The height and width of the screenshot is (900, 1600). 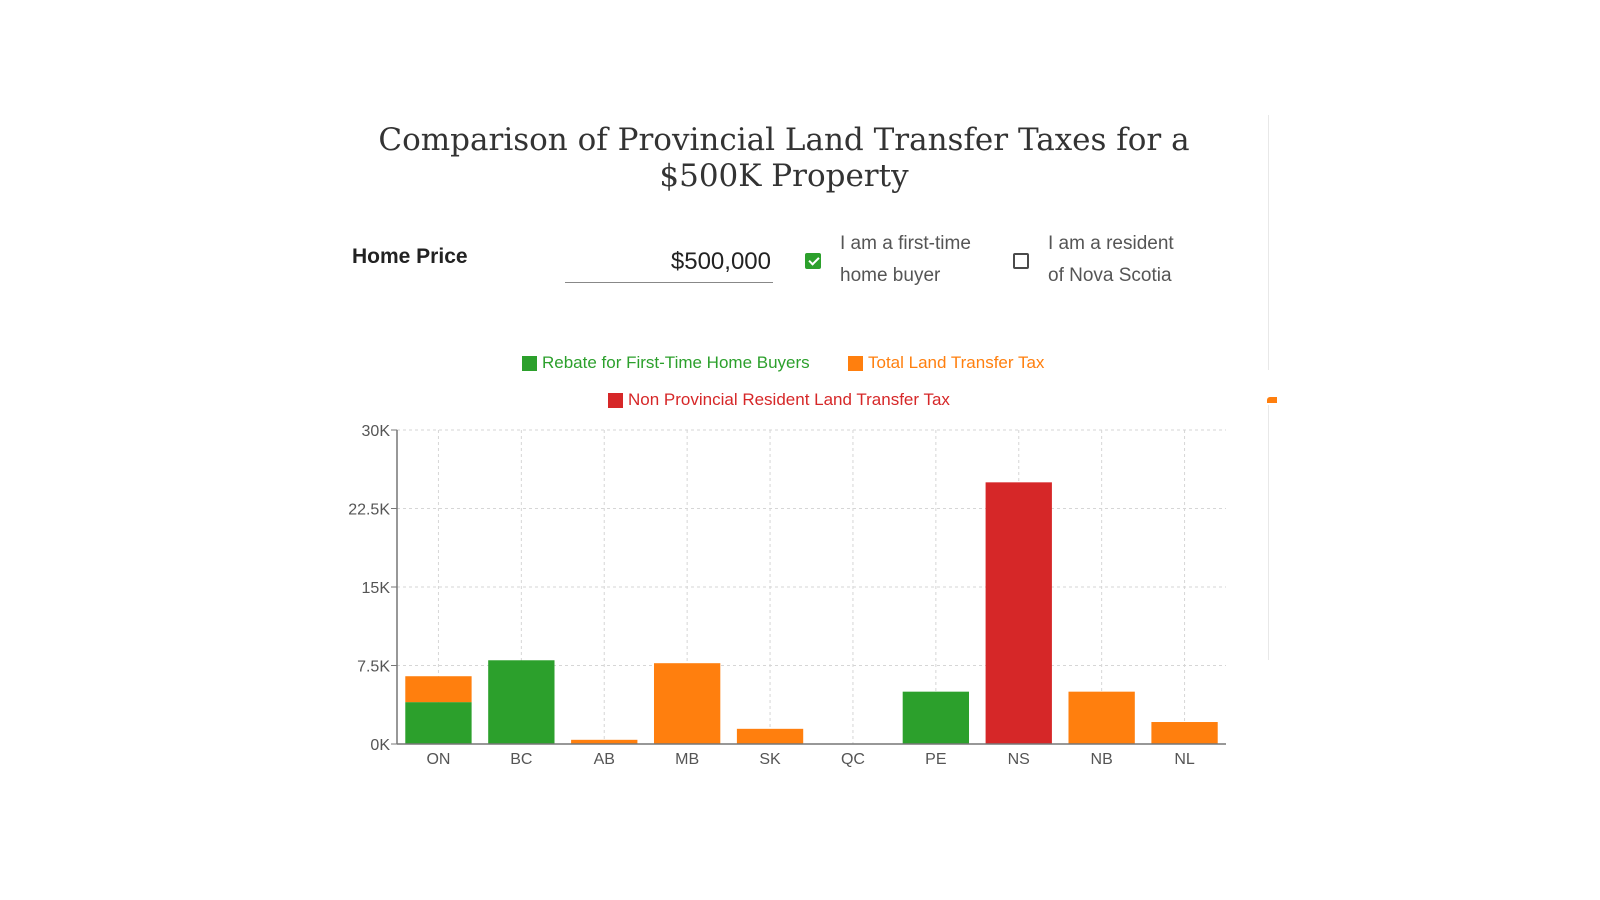 I want to click on x-tick-label: NL, so click(x=1184, y=759).